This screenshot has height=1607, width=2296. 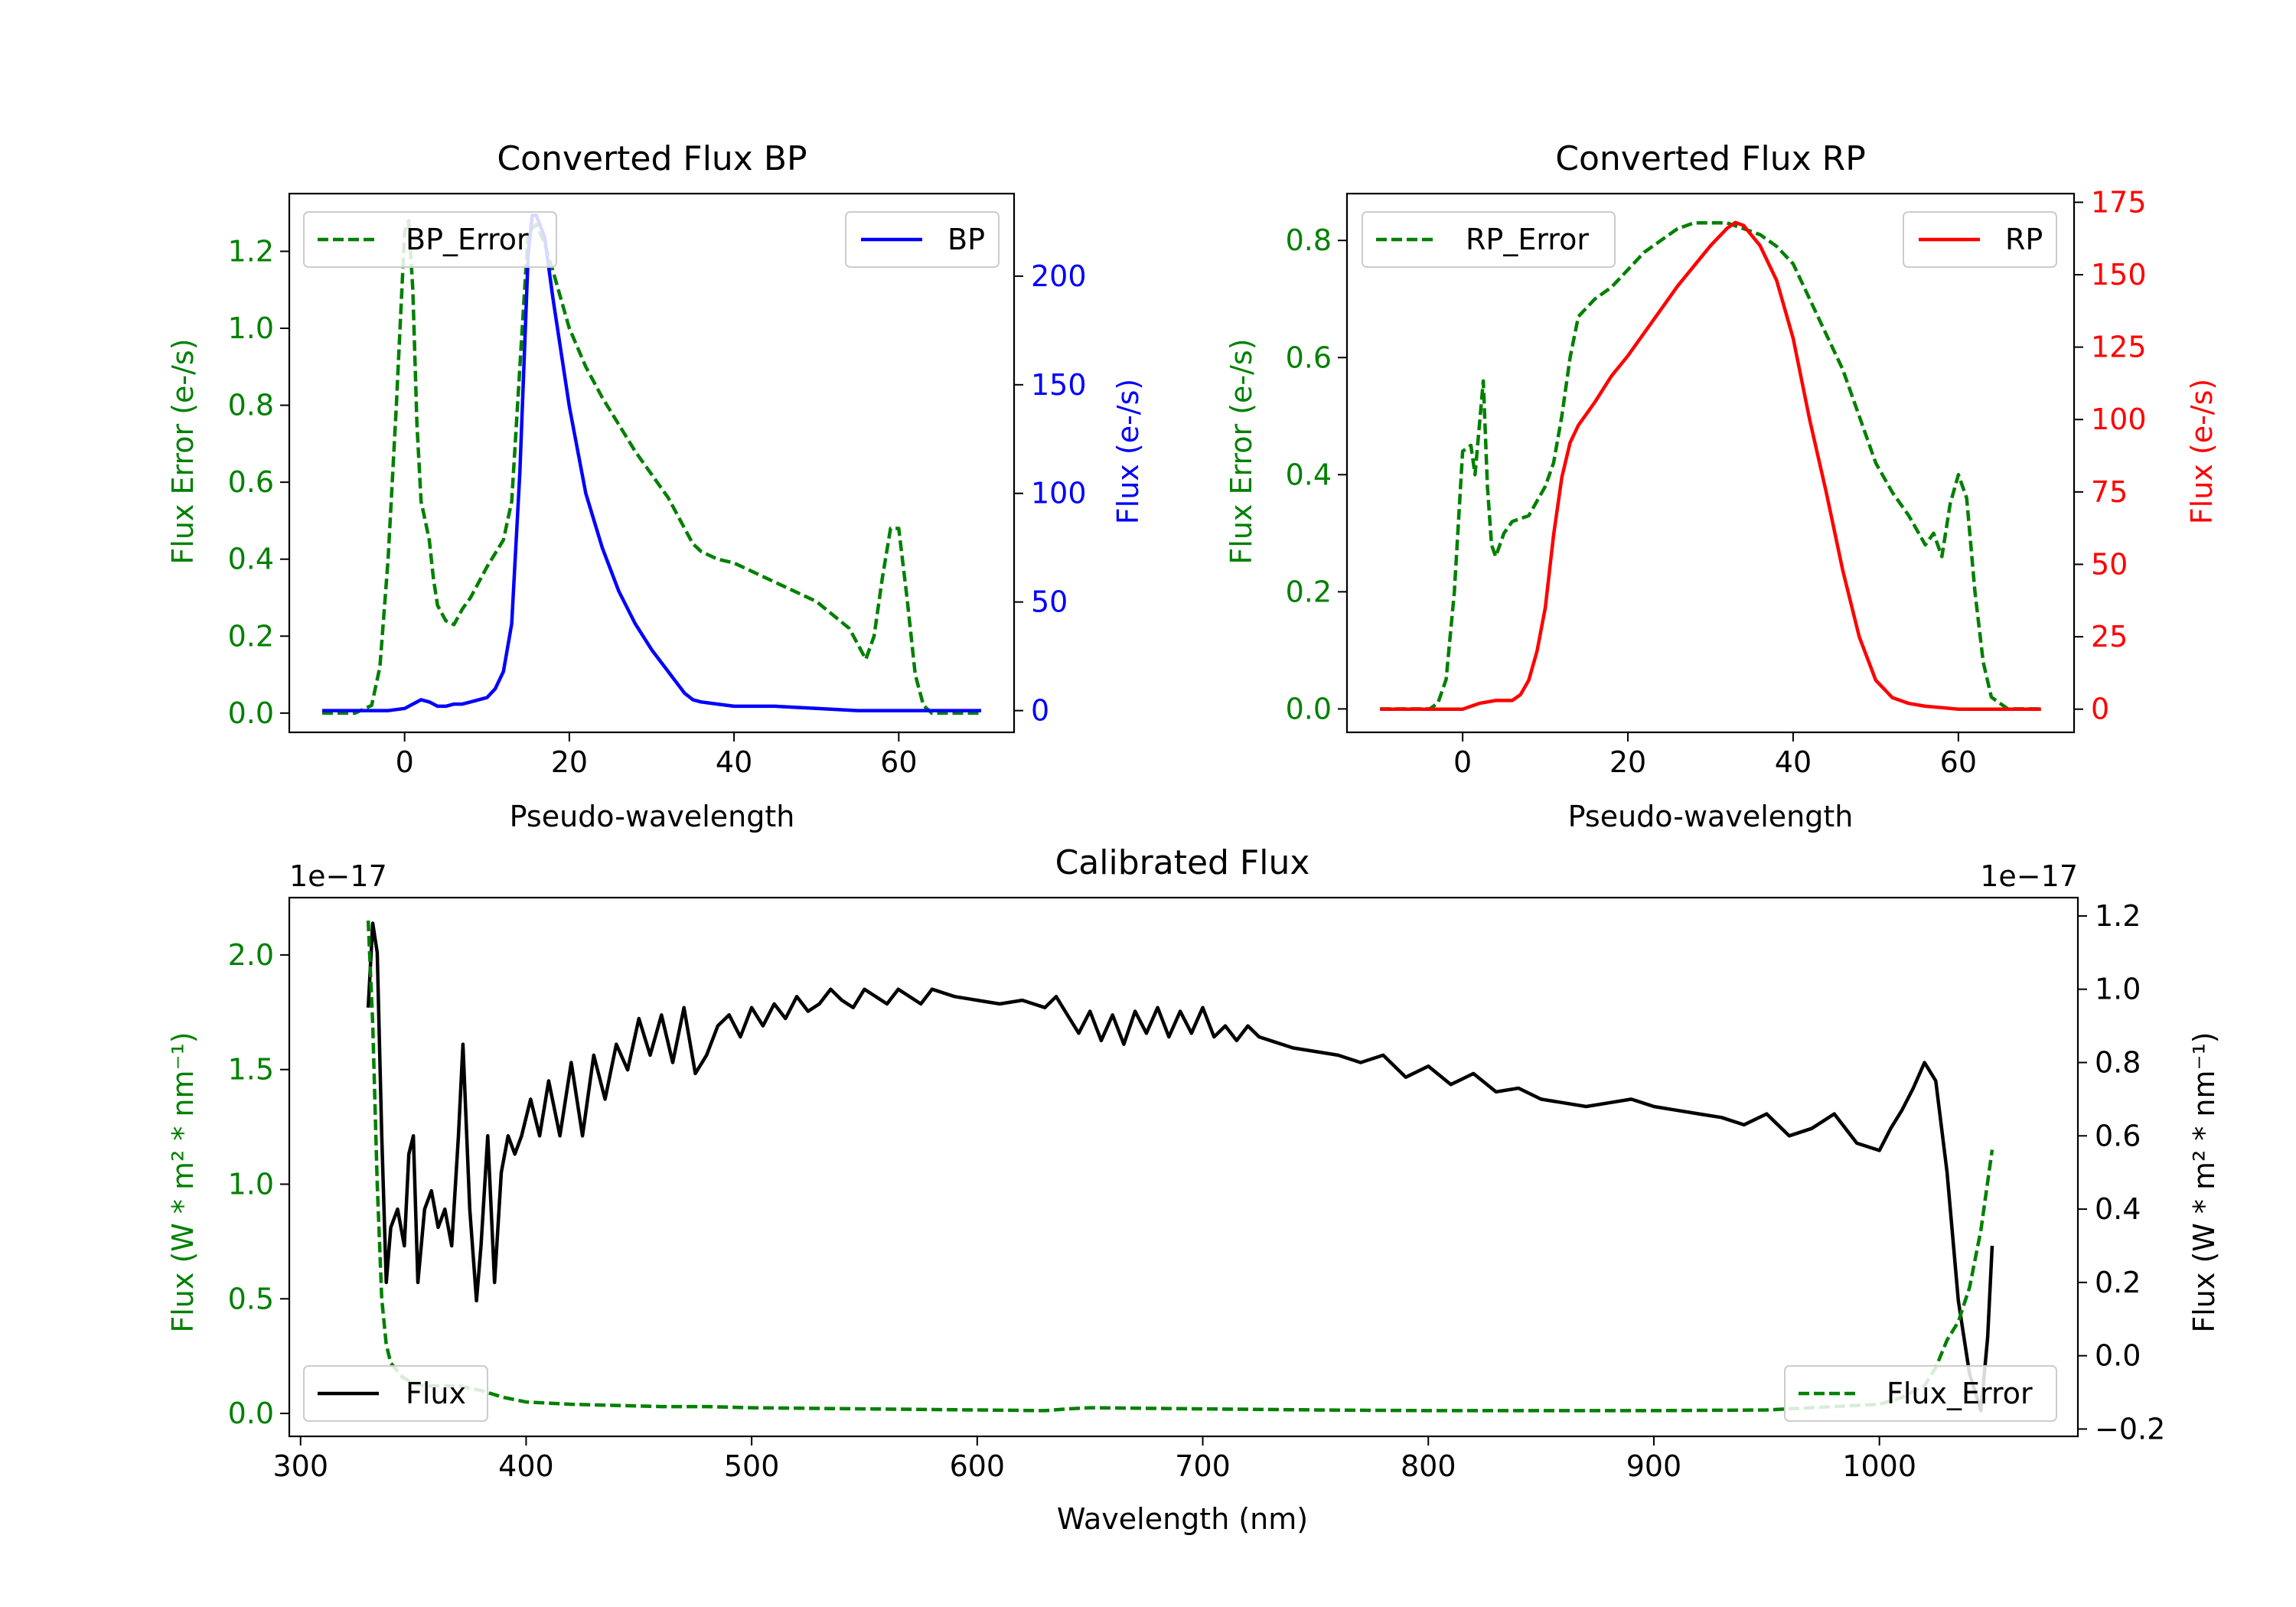 I want to click on right-y-tick-label: 0.8, so click(x=2118, y=1063).